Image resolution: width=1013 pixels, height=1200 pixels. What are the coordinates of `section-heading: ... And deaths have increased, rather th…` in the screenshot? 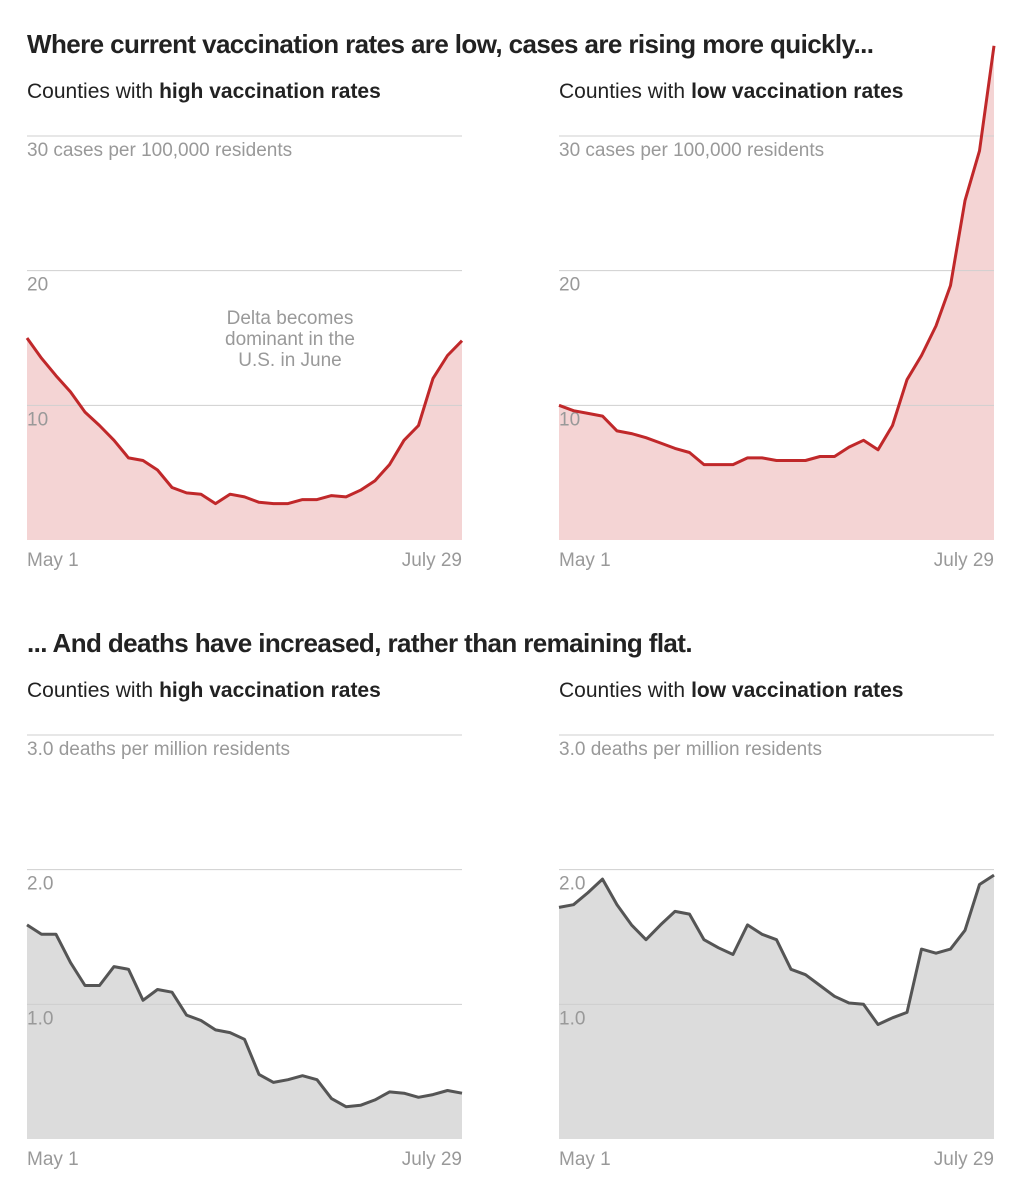 It's located at (359, 643).